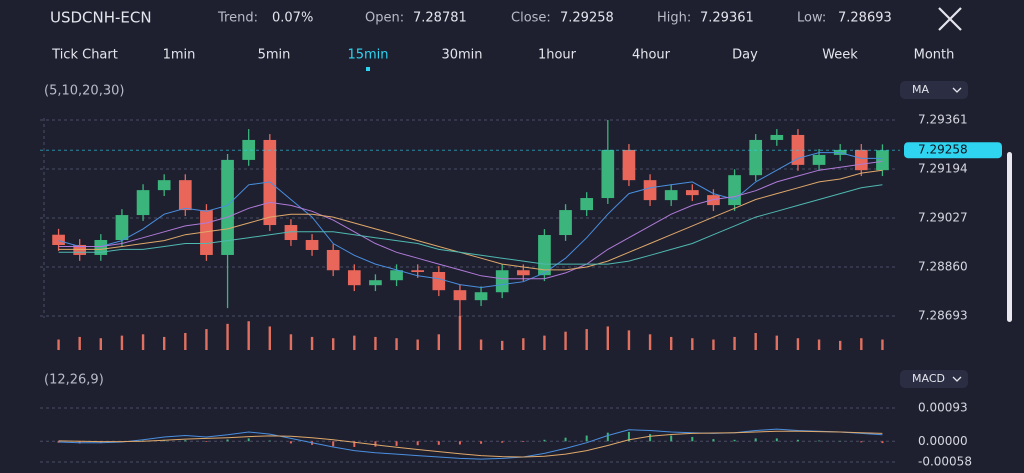 This screenshot has height=473, width=1024. I want to click on timeframe-tab: 4hour, so click(651, 55).